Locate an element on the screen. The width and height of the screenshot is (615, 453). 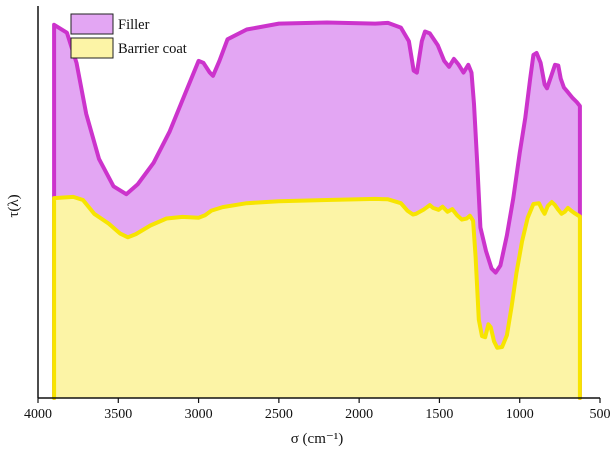
x-tick-label: 2000 is located at coordinates (359, 414).